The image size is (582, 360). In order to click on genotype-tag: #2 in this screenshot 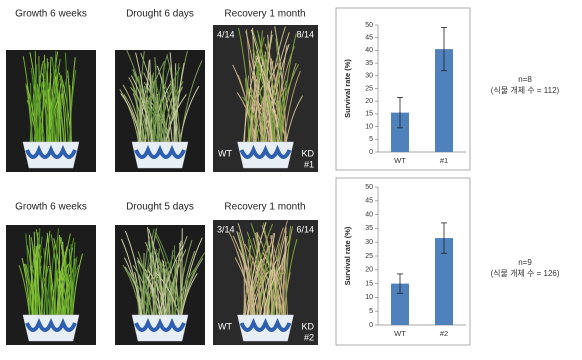, I will do `click(309, 337)`.